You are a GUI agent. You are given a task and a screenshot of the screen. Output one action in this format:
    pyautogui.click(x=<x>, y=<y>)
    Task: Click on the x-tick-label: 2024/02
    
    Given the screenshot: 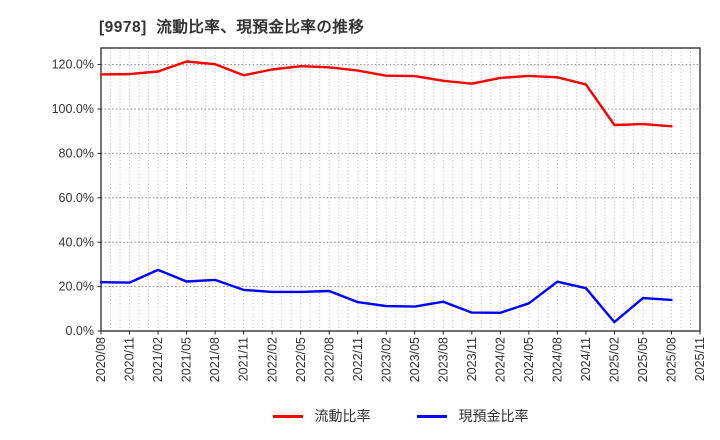 What is the action you would take?
    pyautogui.click(x=500, y=359)
    